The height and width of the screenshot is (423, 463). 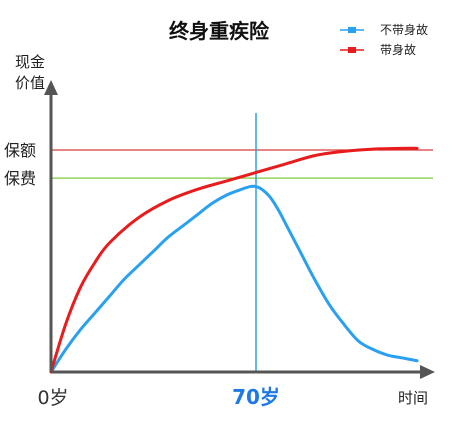 What do you see at coordinates (413, 398) in the screenshot?
I see `x-axis-label: 时间` at bounding box center [413, 398].